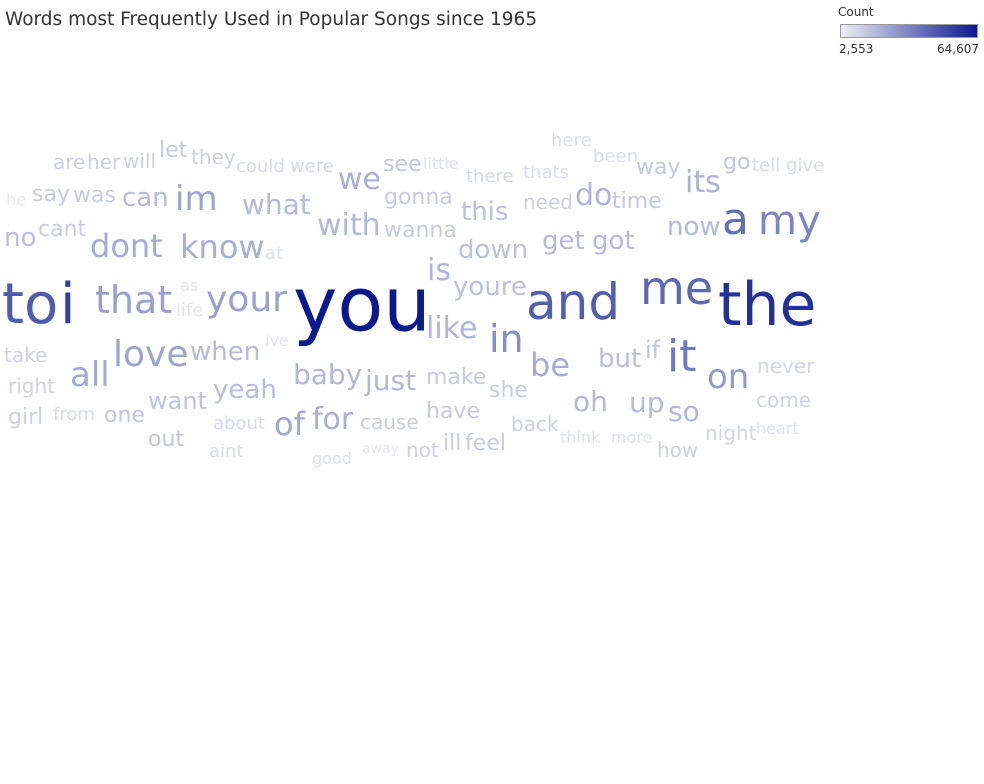 This screenshot has height=784, width=984. What do you see at coordinates (728, 377) in the screenshot?
I see `word-on: on` at bounding box center [728, 377].